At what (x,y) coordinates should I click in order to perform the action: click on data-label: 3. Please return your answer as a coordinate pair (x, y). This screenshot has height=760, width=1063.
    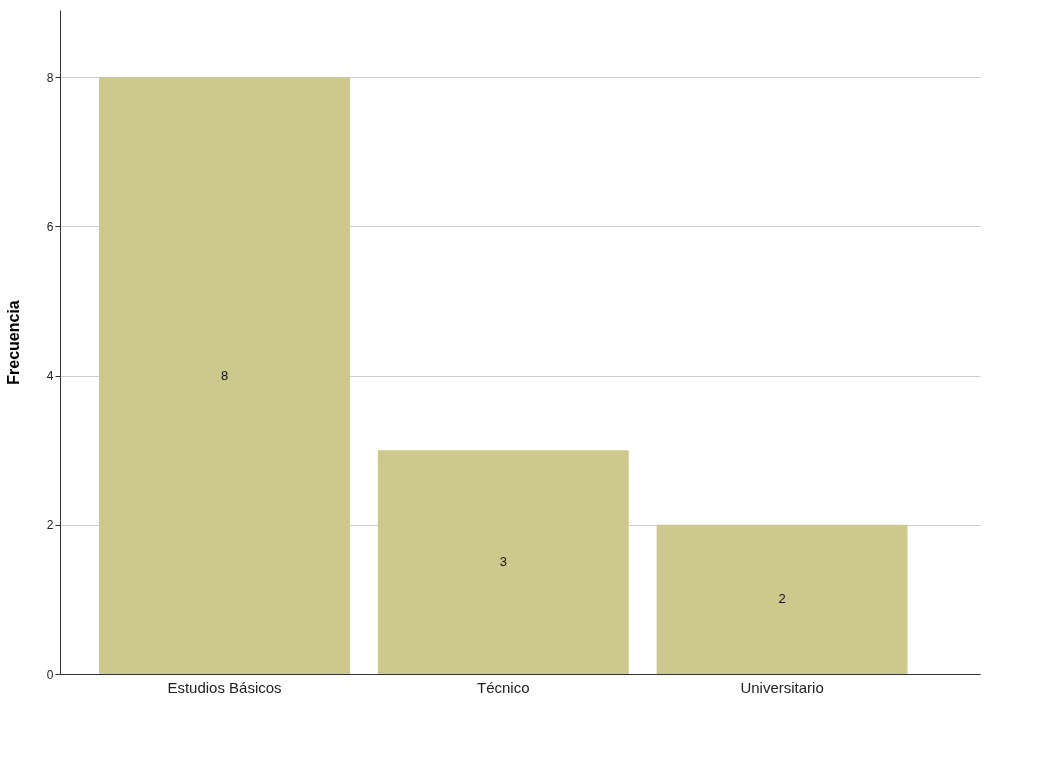
    Looking at the image, I should click on (503, 562).